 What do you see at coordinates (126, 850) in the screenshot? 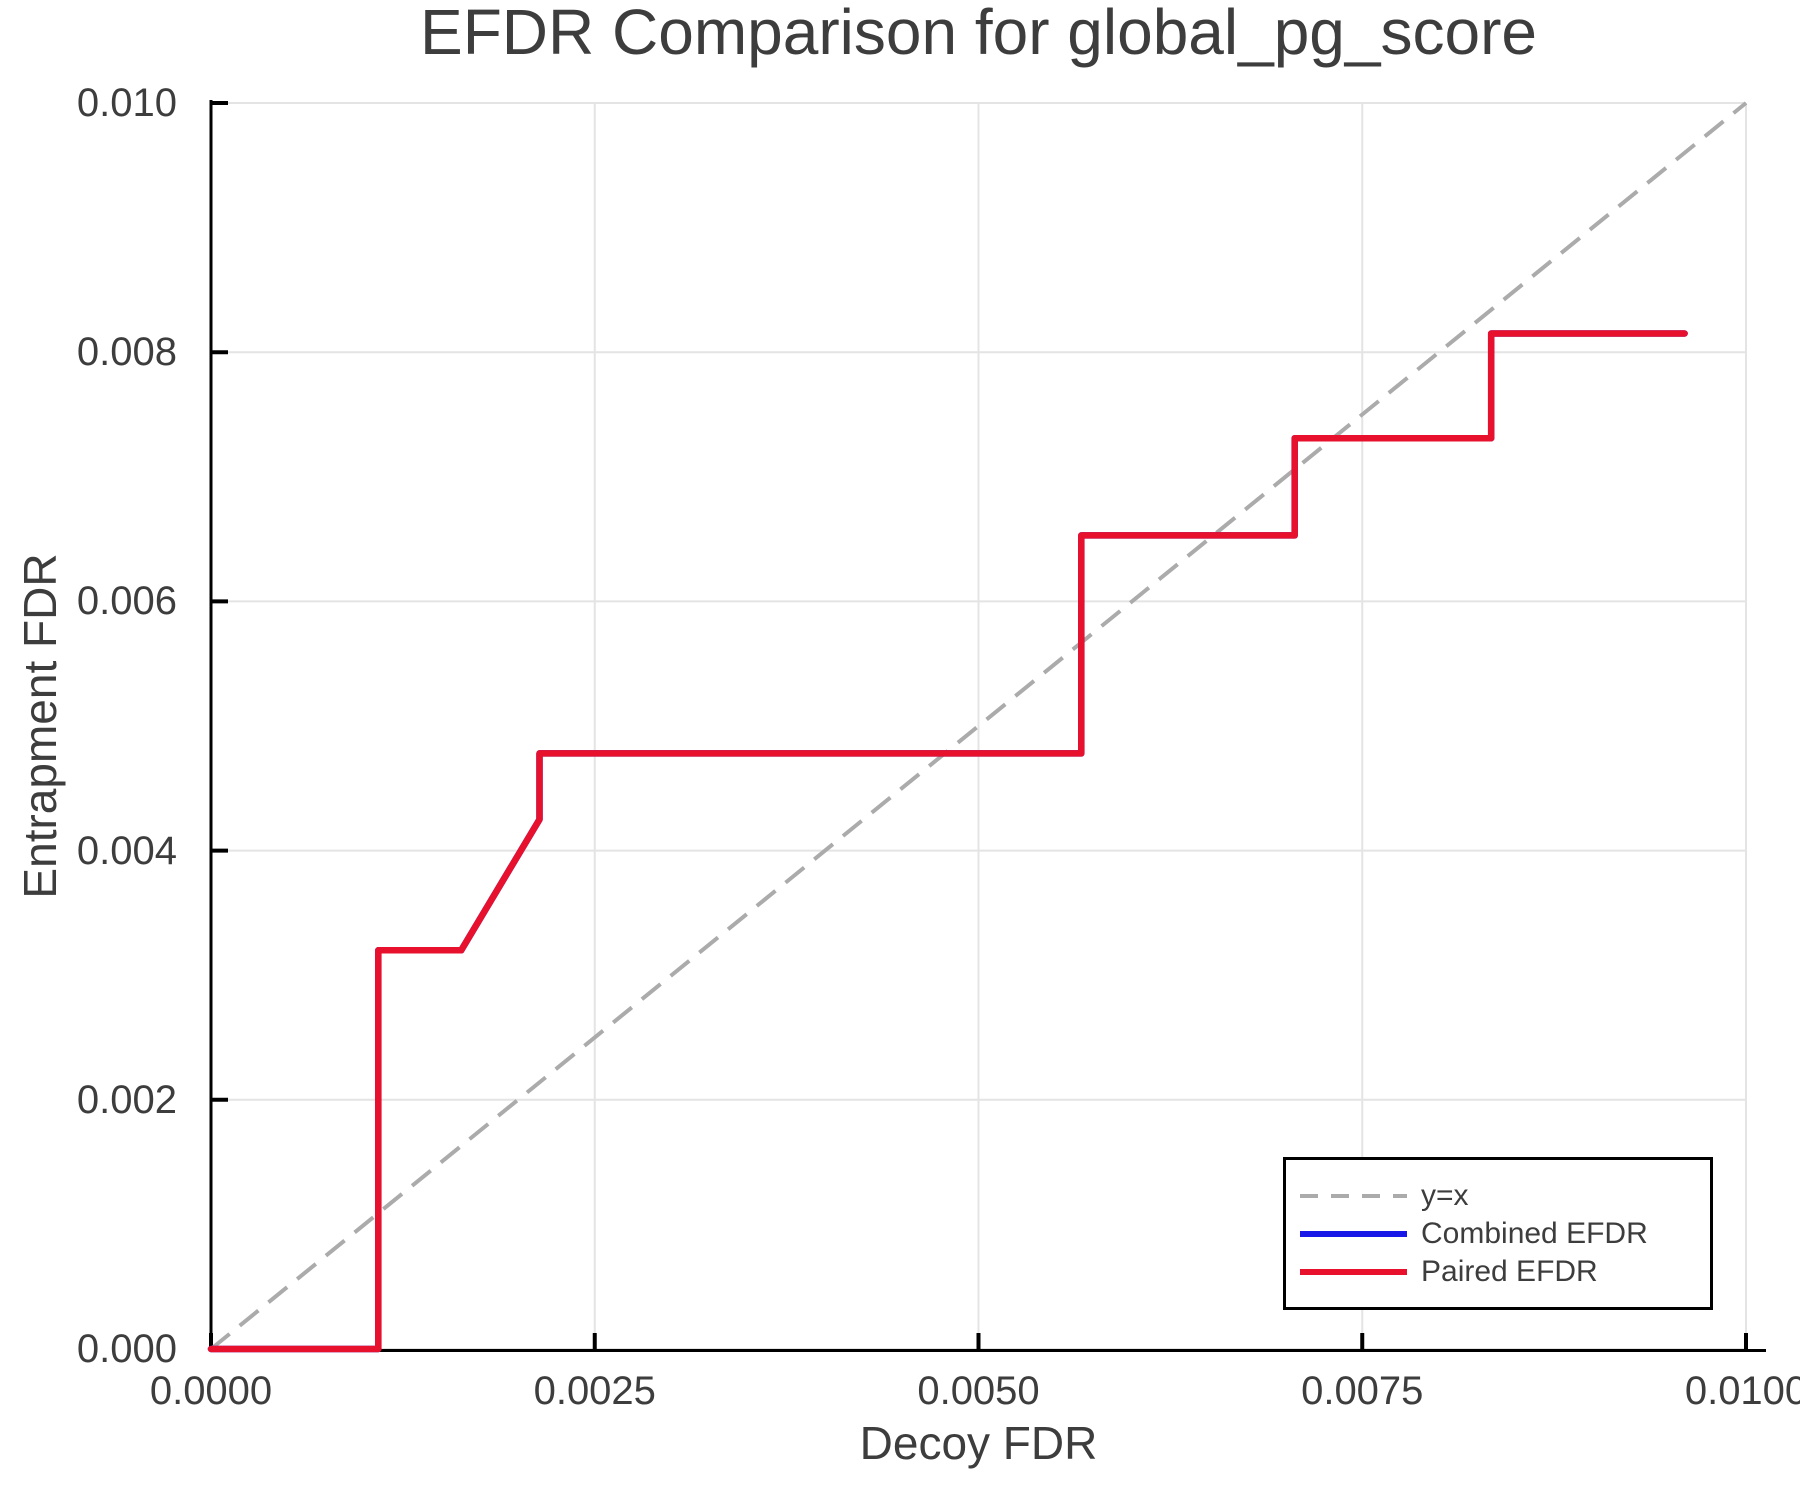
I see `y-tick-label: 0.004` at bounding box center [126, 850].